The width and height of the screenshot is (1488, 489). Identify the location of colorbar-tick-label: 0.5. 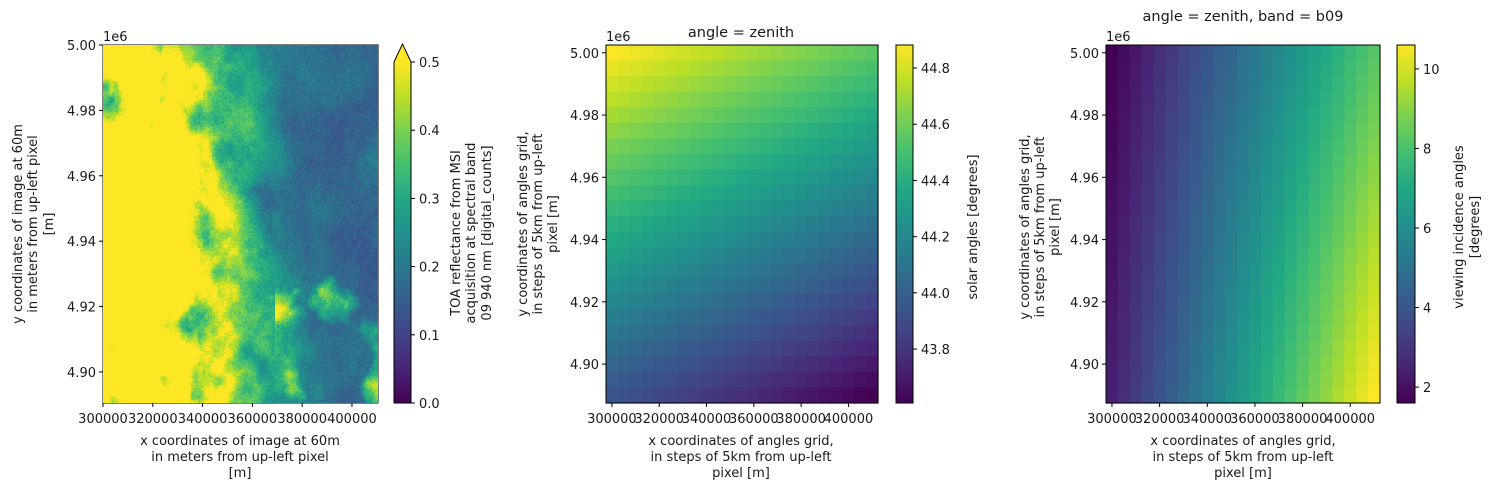
(429, 63).